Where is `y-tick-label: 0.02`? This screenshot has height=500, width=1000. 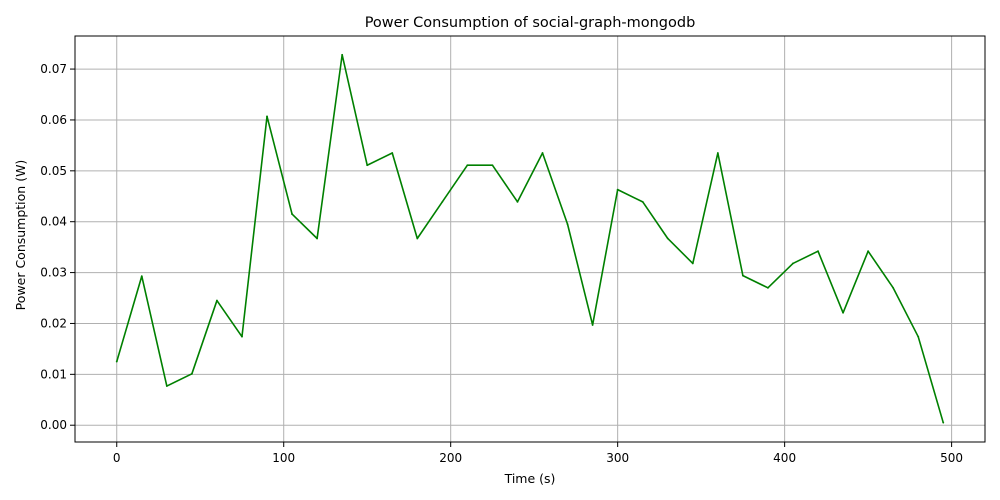
y-tick-label: 0.02 is located at coordinates (53, 323).